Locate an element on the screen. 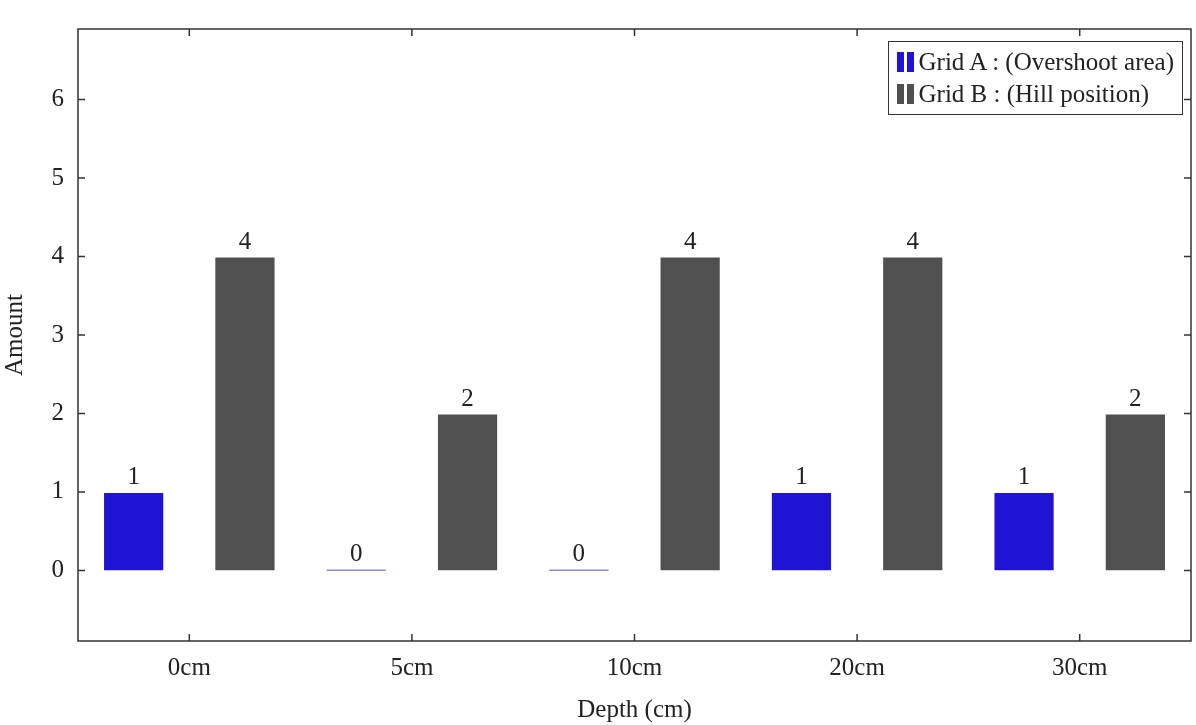 The height and width of the screenshot is (725, 1196). x-tick-label: 0cm is located at coordinates (189, 666).